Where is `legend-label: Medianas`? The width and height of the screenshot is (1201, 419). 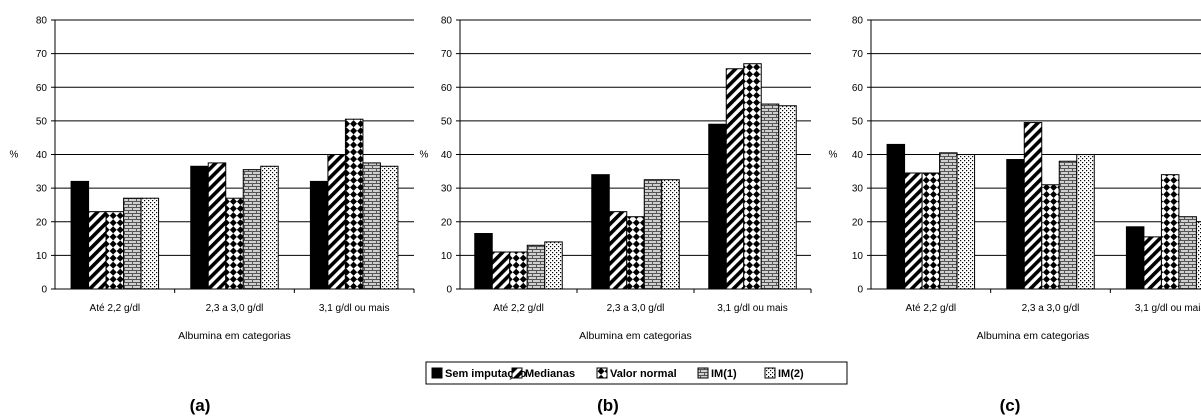 legend-label: Medianas is located at coordinates (550, 374).